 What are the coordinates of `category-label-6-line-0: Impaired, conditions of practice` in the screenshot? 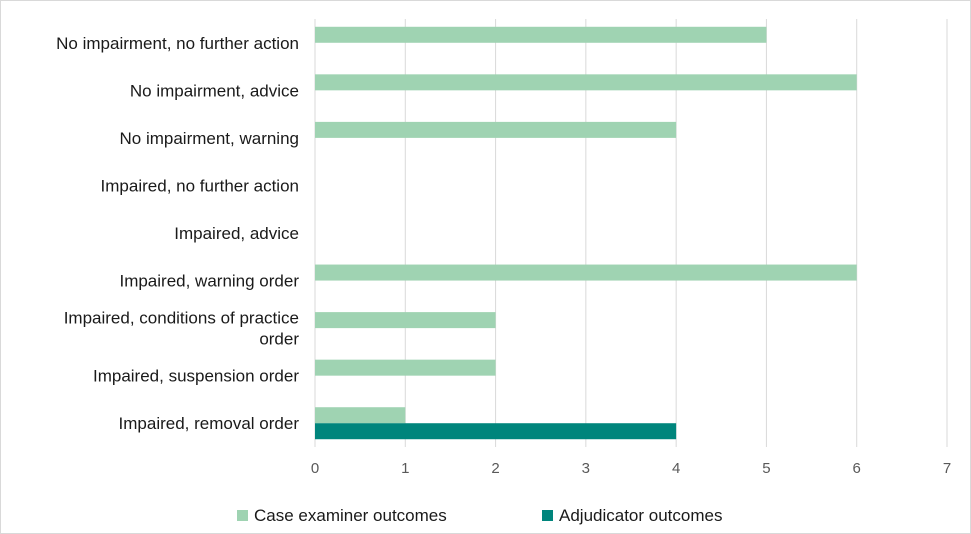 It's located at (181, 318).